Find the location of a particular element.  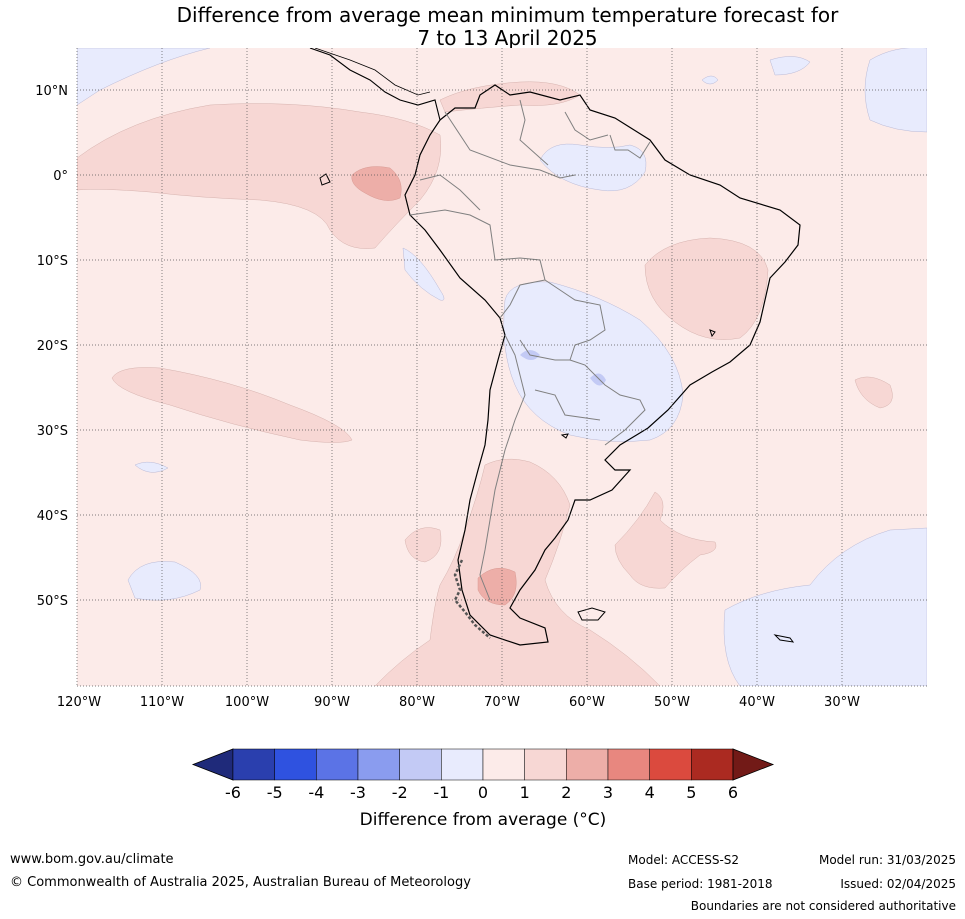

country-borders is located at coordinates (530, 350).